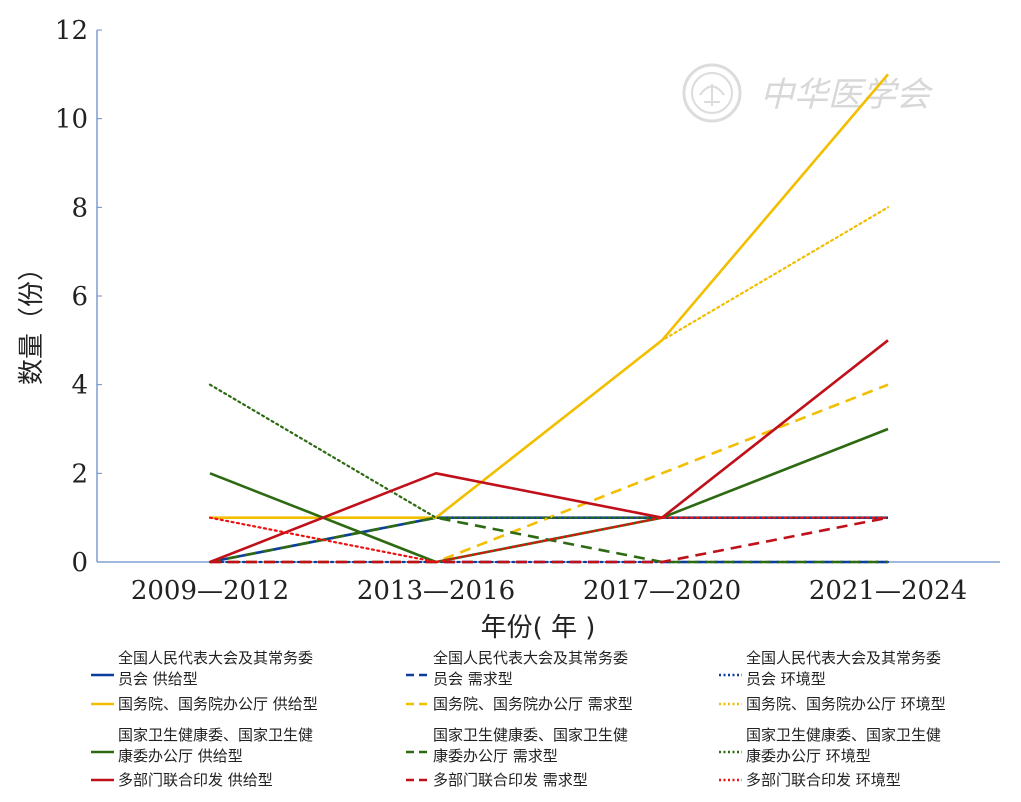  What do you see at coordinates (847, 95) in the screenshot?
I see `watermark-text: 中华医学会` at bounding box center [847, 95].